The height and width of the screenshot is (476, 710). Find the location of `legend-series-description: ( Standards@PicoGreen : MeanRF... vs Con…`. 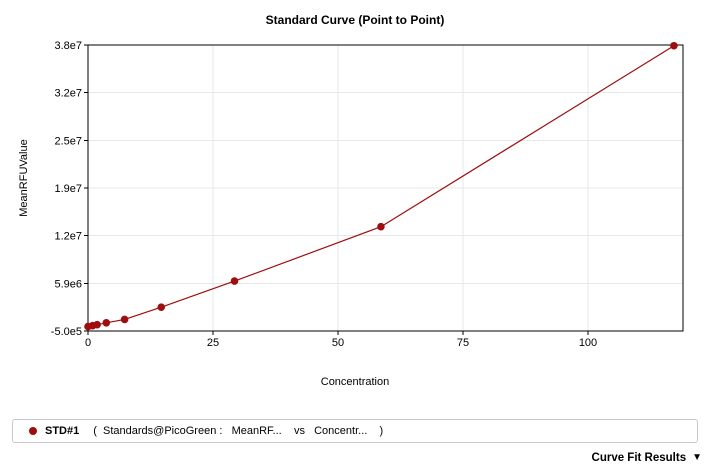

legend-series-description: ( Standards@PicoGreen : MeanRF... vs Con… is located at coordinates (238, 431).